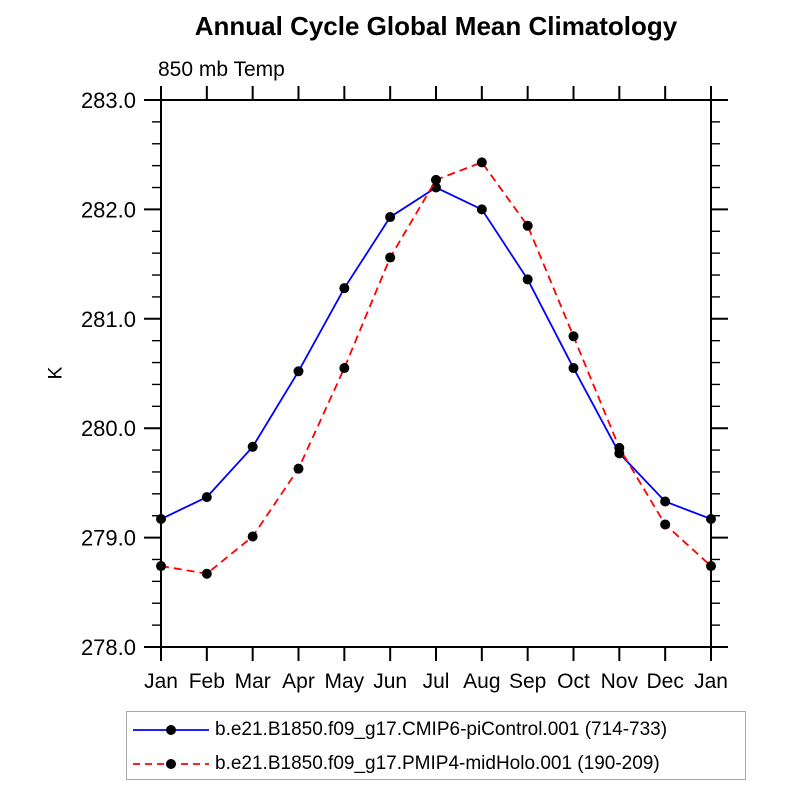  What do you see at coordinates (207, 681) in the screenshot?
I see `svg-text: Feb` at bounding box center [207, 681].